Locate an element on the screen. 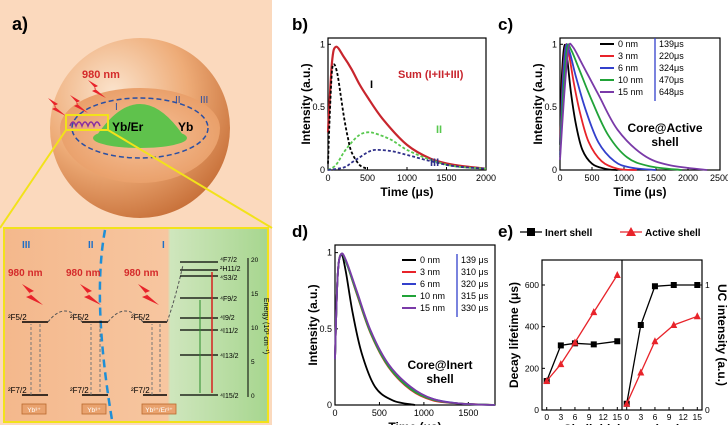  er-level-term: ⁴F9/2 is located at coordinates (228, 299).